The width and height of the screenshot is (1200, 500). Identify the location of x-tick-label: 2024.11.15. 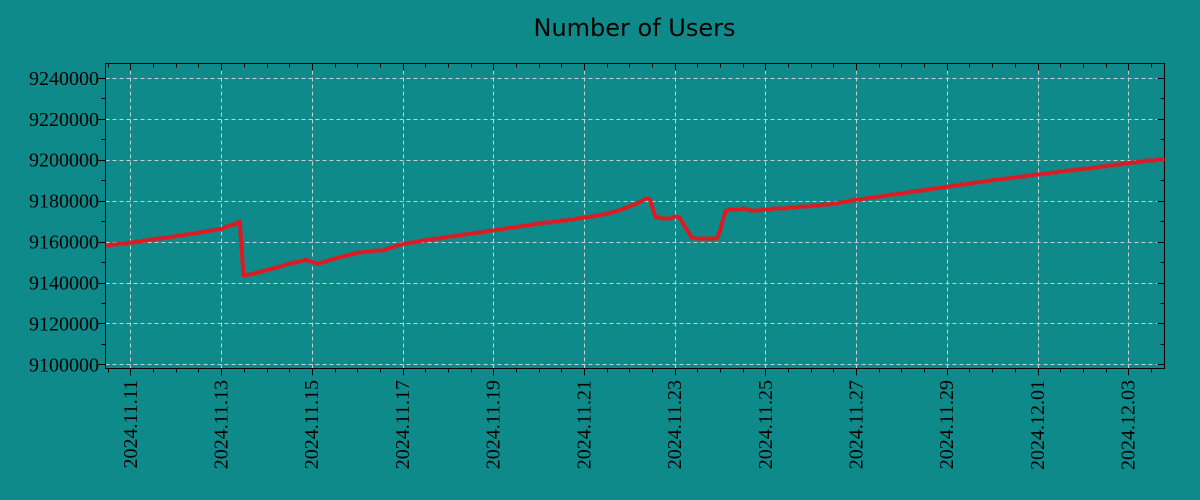
(312, 424).